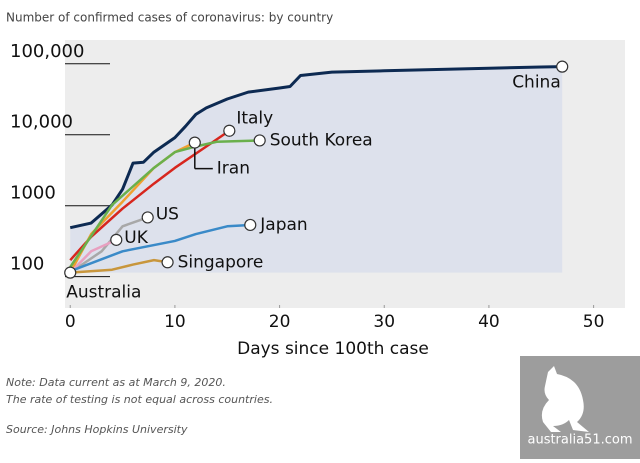 This screenshot has height=463, width=640. Describe the element at coordinates (103, 293) in the screenshot. I see `series-label: Australia` at that location.